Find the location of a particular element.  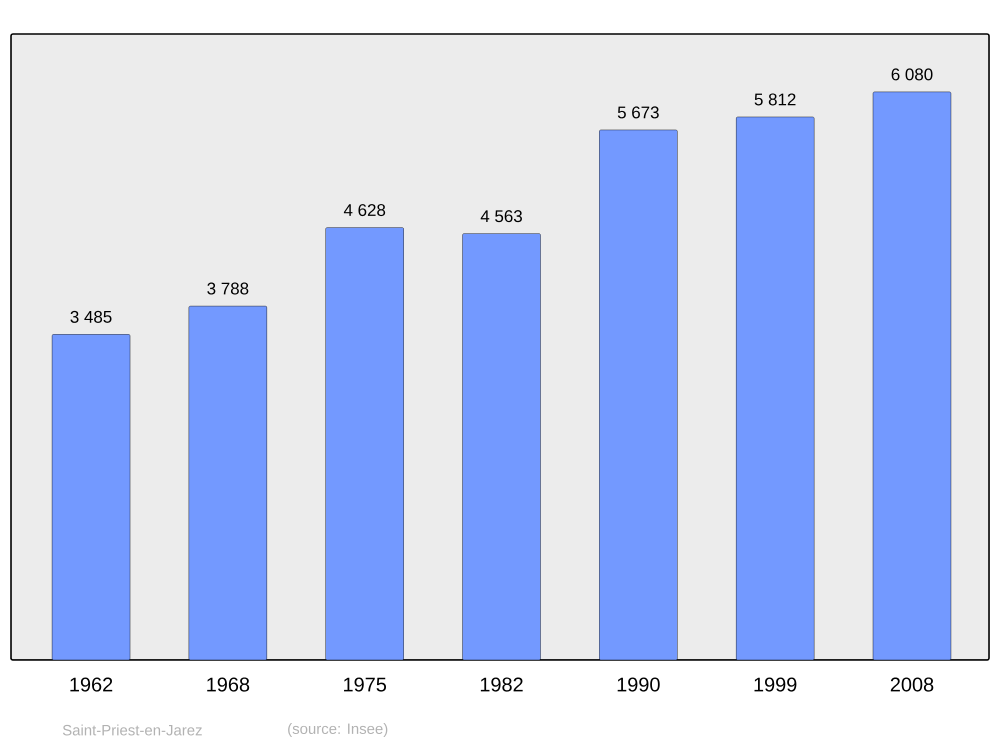

x-tick-label: 1982 is located at coordinates (501, 685).